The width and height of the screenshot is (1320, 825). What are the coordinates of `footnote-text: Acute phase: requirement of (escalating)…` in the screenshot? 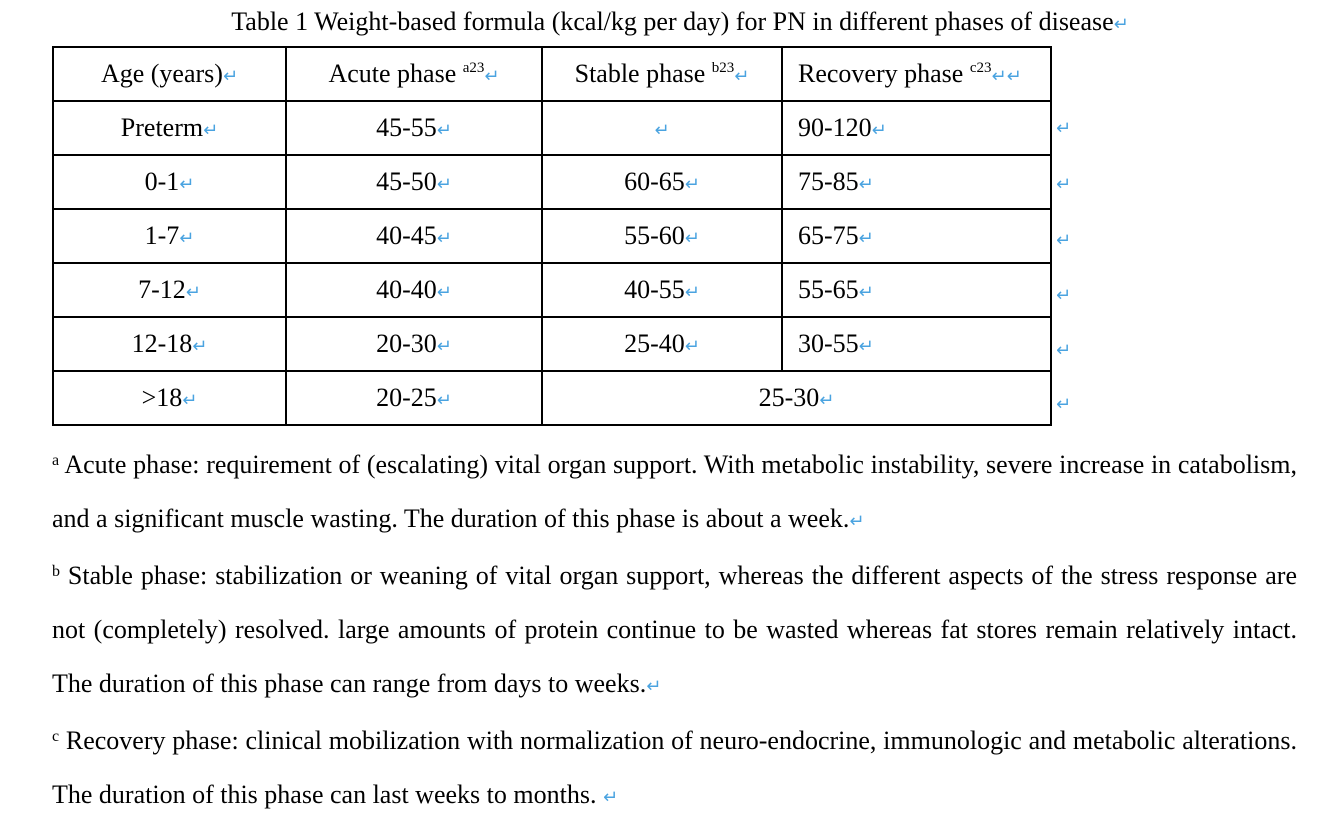 It's located at (674, 491).